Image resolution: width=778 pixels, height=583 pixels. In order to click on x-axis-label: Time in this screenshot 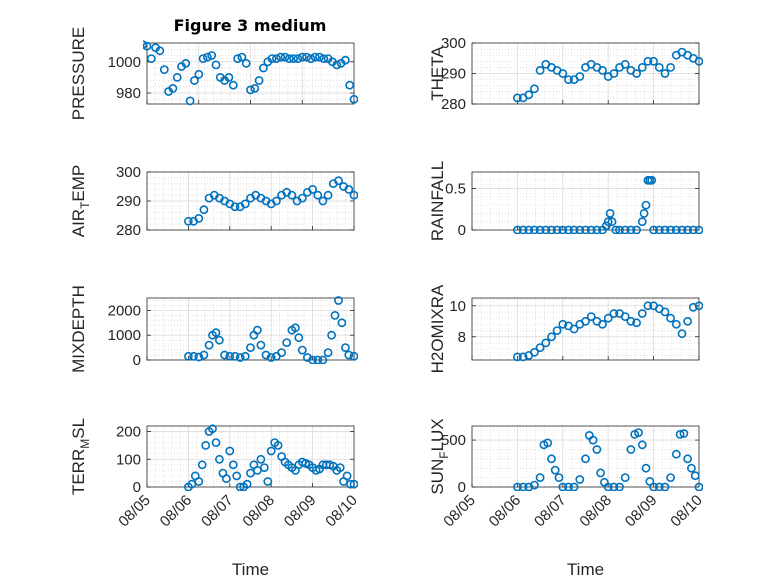, I will do `click(250, 569)`.